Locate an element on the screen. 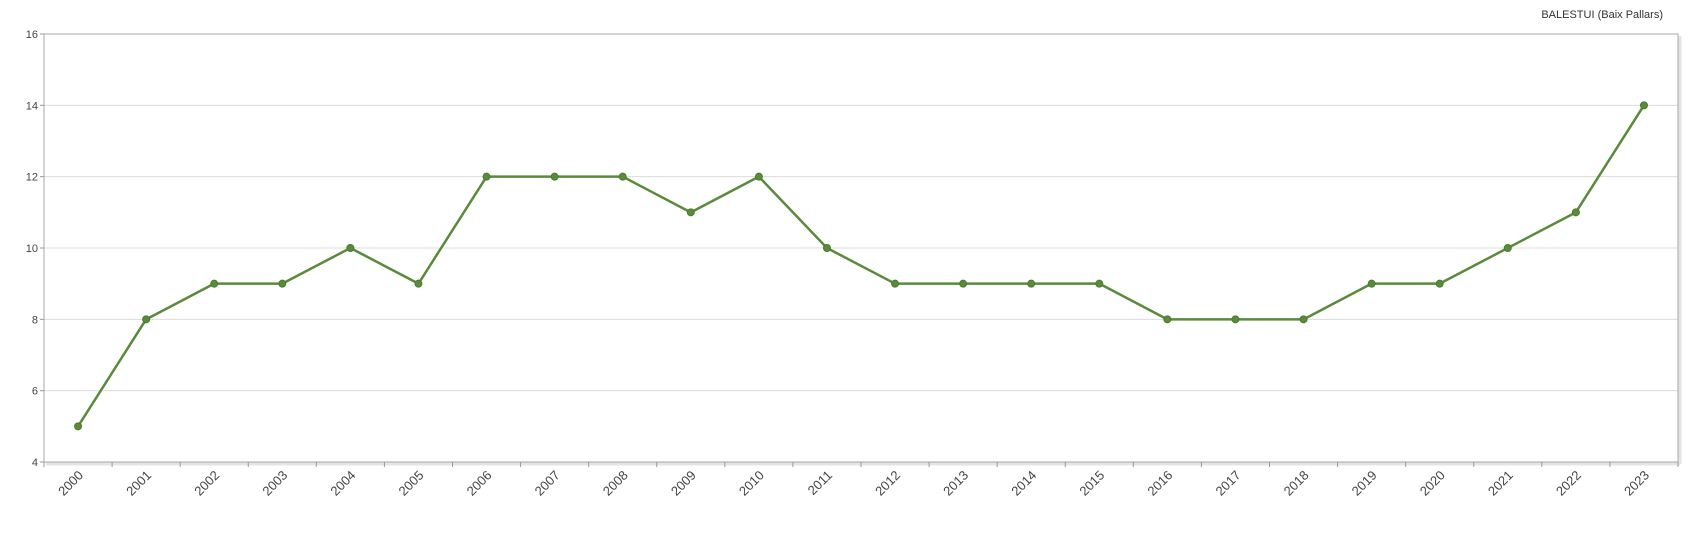 The height and width of the screenshot is (538, 1706). y-tick-label: 14 is located at coordinates (32, 106).